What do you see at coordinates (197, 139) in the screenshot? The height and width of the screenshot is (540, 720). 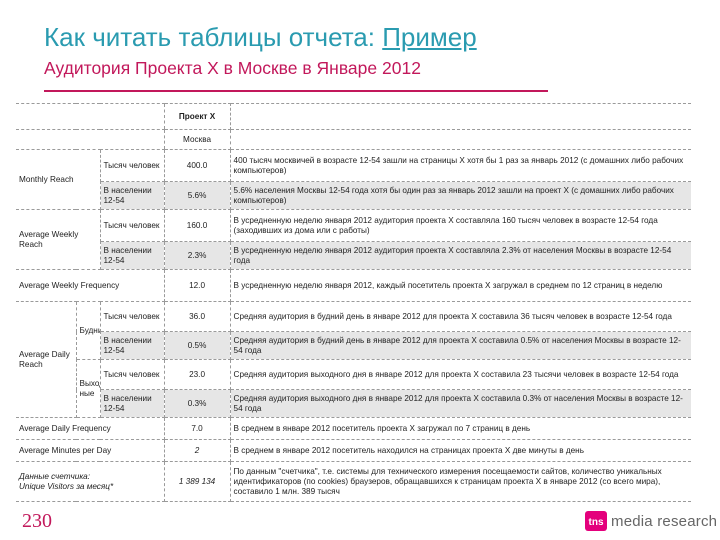 I see `column-header-region: Москва` at bounding box center [197, 139].